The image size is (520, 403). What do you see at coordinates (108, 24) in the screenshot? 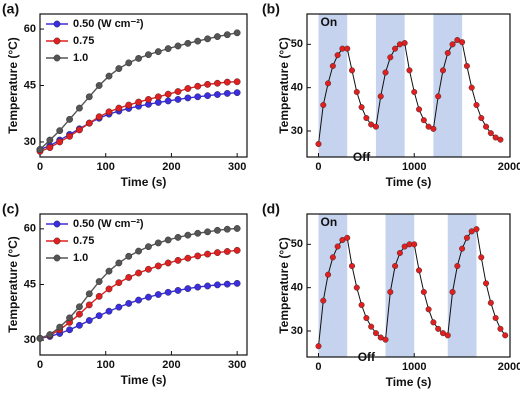
I see `legend-label: 0.50 (W cm⁻²)` at bounding box center [108, 24].